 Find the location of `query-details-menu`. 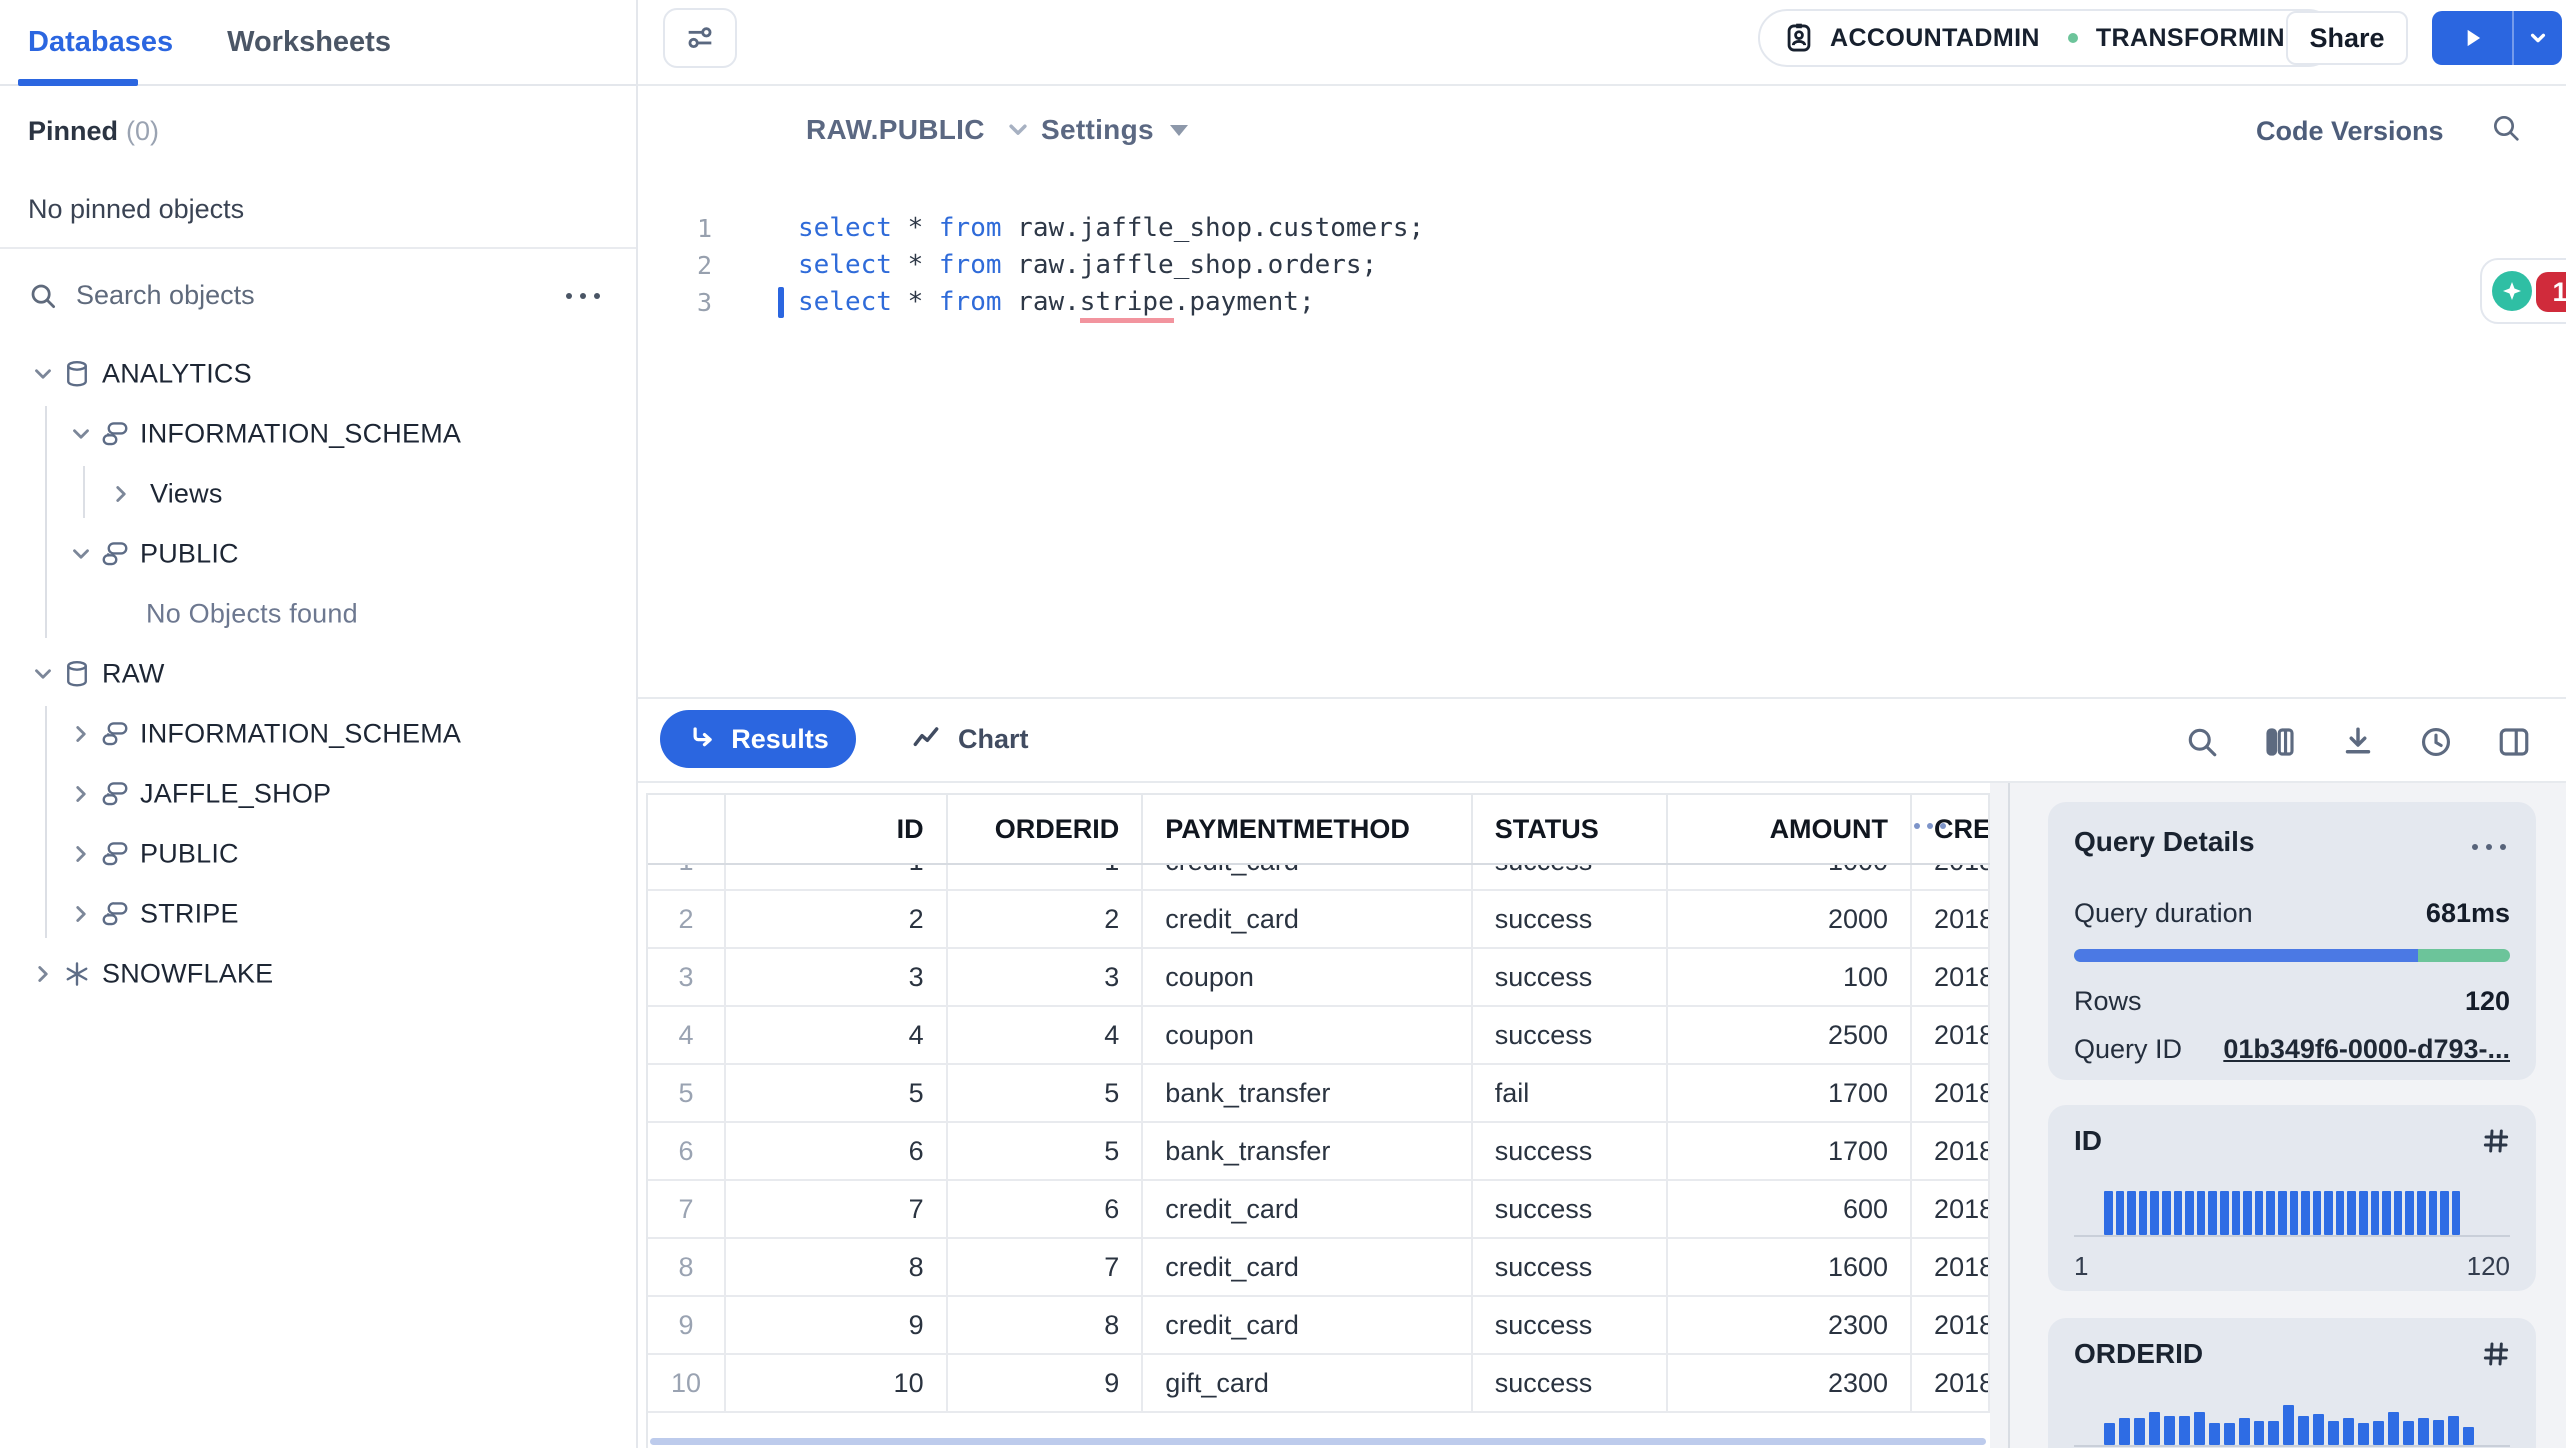

query-details-menu is located at coordinates (2489, 847).